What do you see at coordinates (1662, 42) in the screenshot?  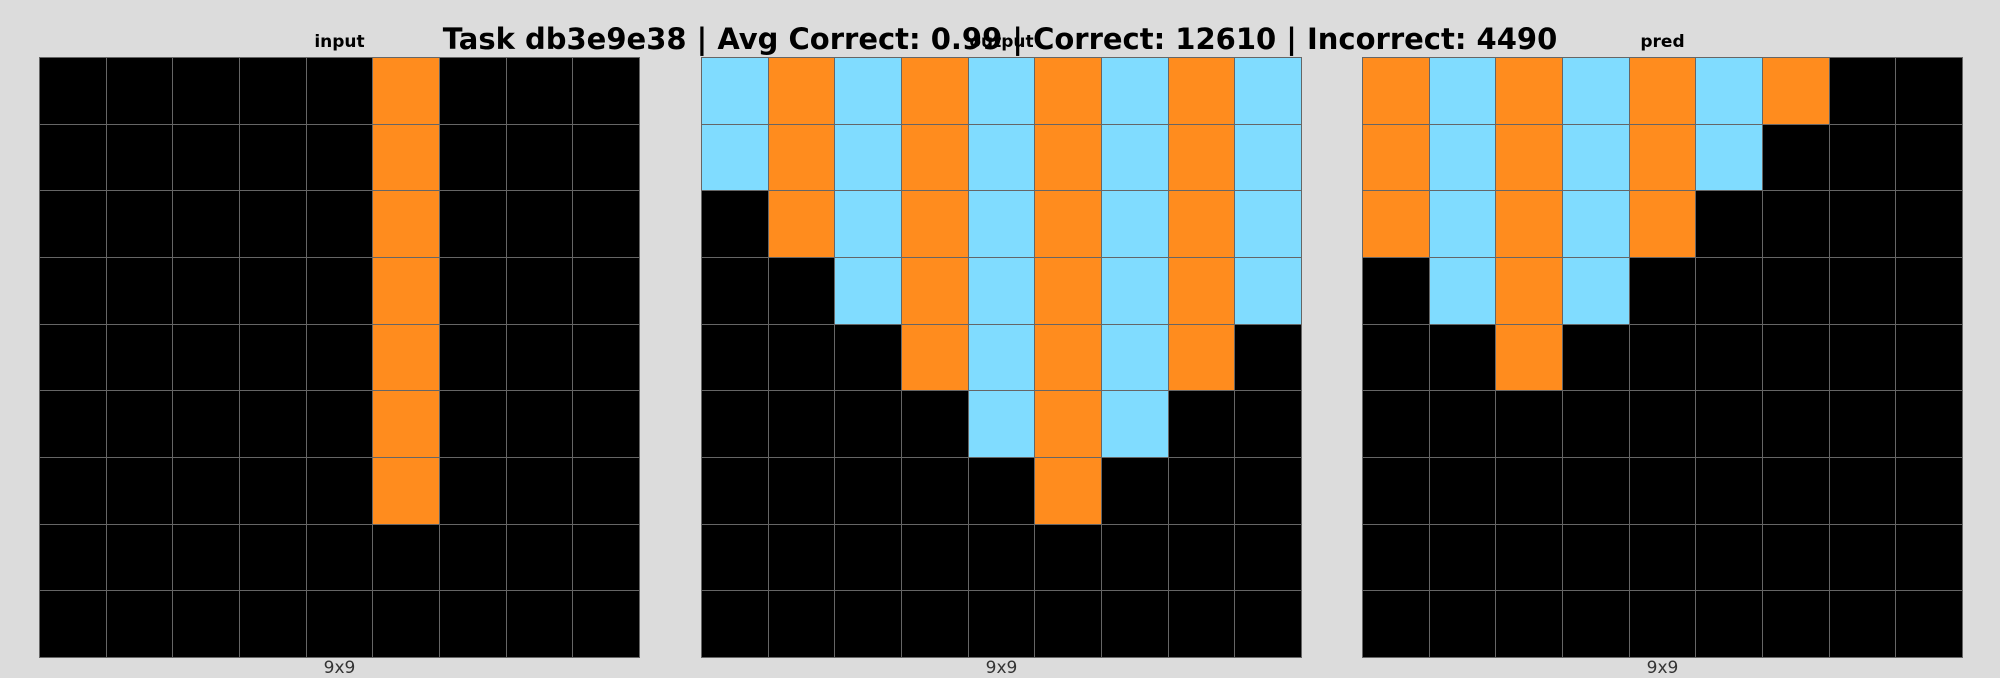 I see `pred-panel-title: pred` at bounding box center [1662, 42].